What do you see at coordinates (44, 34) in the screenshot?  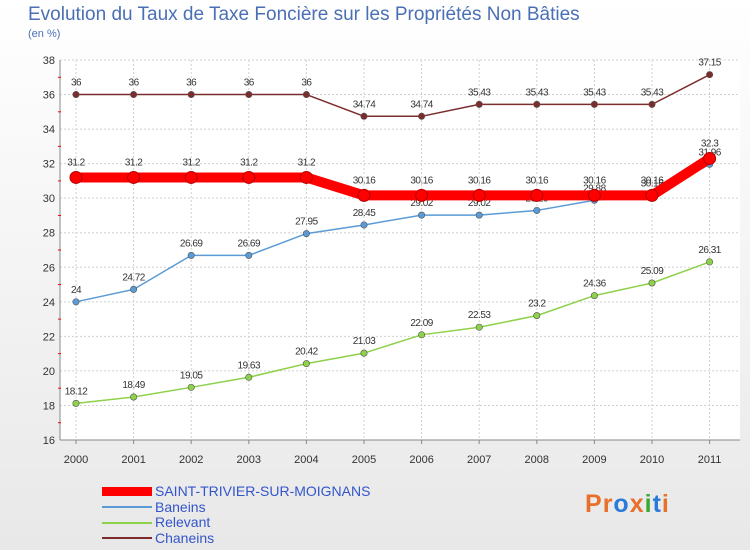 I see `chart-unit-label: (en %)` at bounding box center [44, 34].